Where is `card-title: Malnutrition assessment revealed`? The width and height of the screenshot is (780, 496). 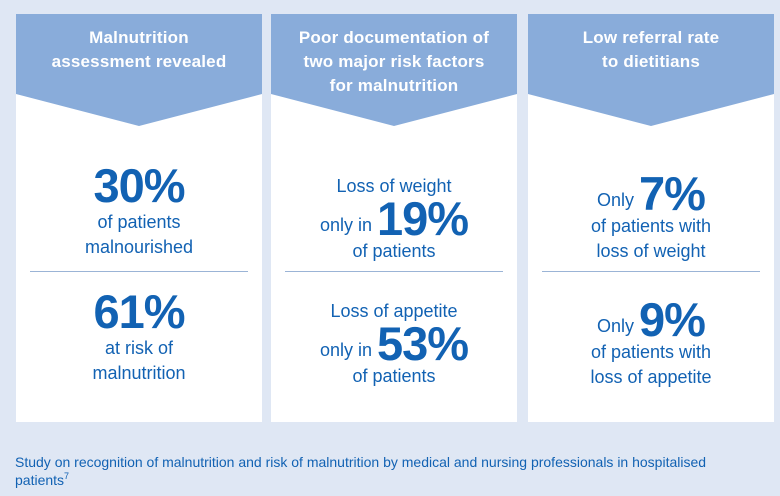
card-title: Malnutrition assessment revealed is located at coordinates (139, 49).